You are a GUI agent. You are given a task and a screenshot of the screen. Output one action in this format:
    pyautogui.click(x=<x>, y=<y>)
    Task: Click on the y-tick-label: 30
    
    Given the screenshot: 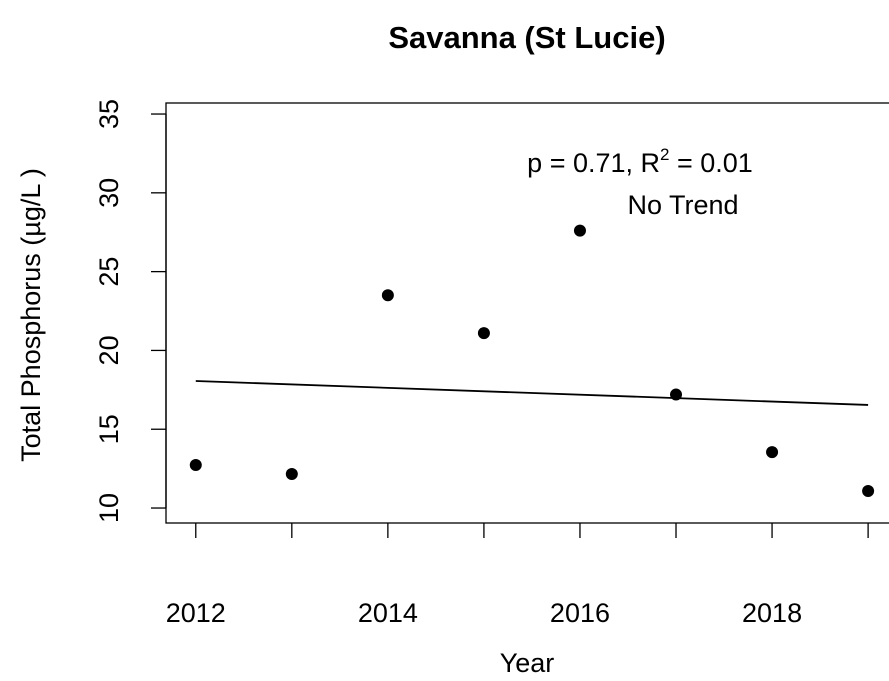 What is the action you would take?
    pyautogui.click(x=109, y=193)
    